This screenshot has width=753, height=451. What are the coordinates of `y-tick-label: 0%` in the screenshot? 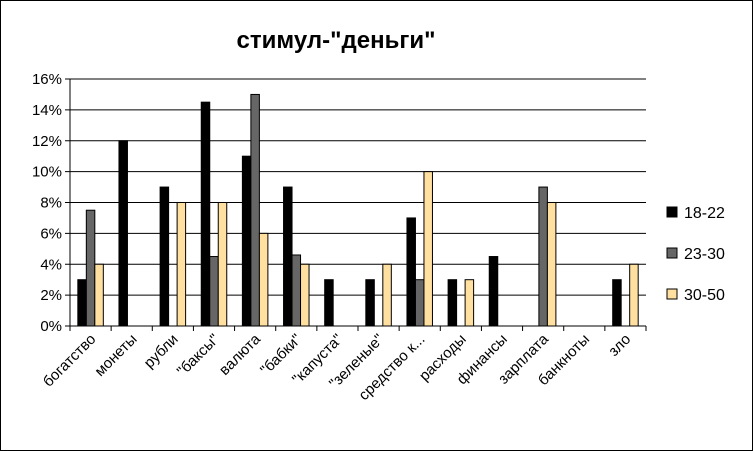 It's located at (51, 326).